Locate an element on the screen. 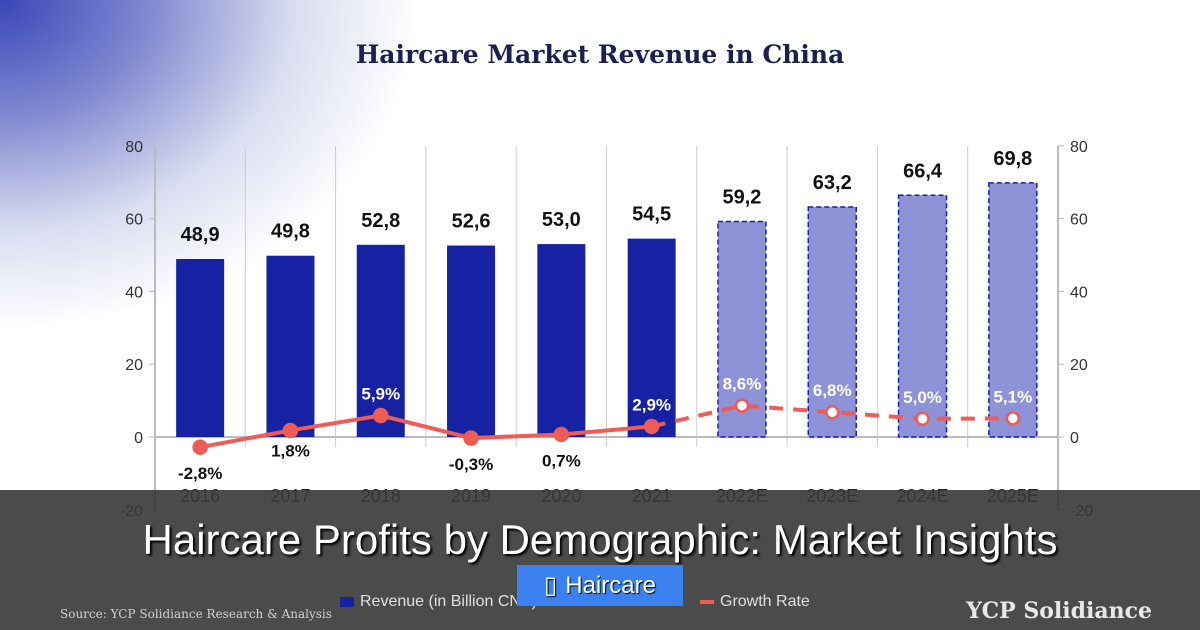  growth-label: -2,8% is located at coordinates (200, 473).